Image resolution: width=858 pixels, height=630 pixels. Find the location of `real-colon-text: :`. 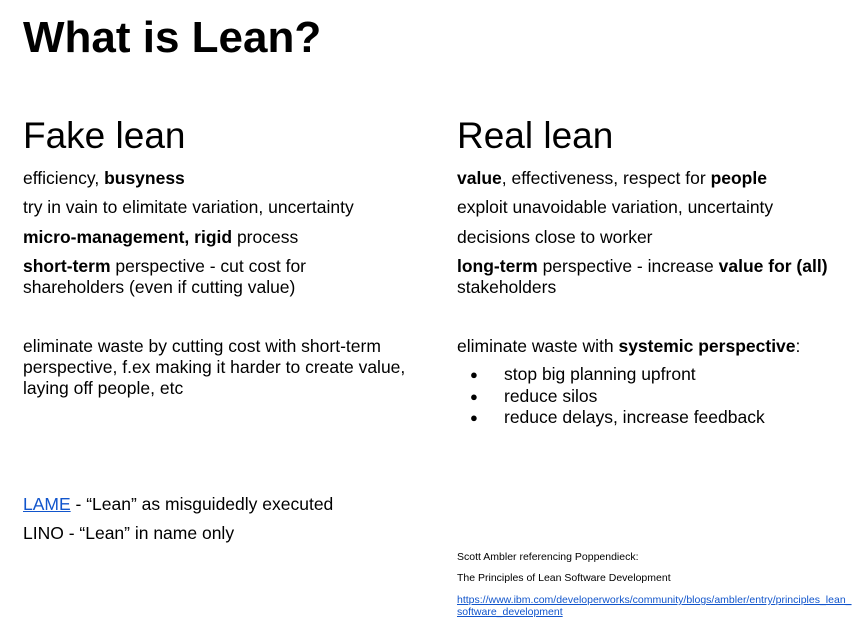

real-colon-text: : is located at coordinates (798, 346).